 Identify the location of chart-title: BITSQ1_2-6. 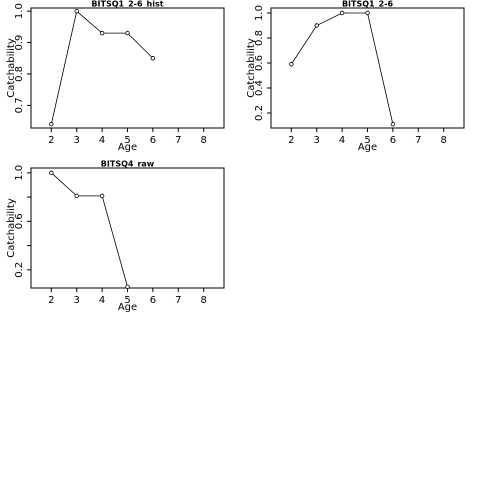
(368, 4).